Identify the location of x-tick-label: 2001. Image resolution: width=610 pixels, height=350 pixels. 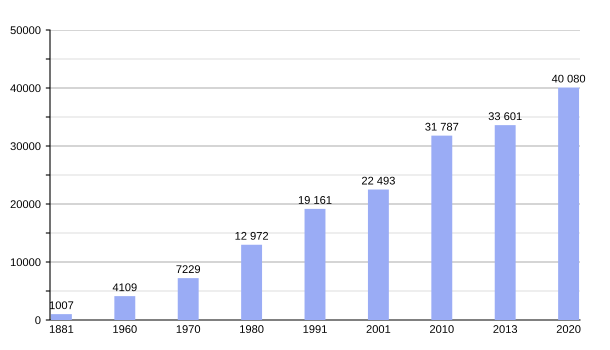
(378, 329).